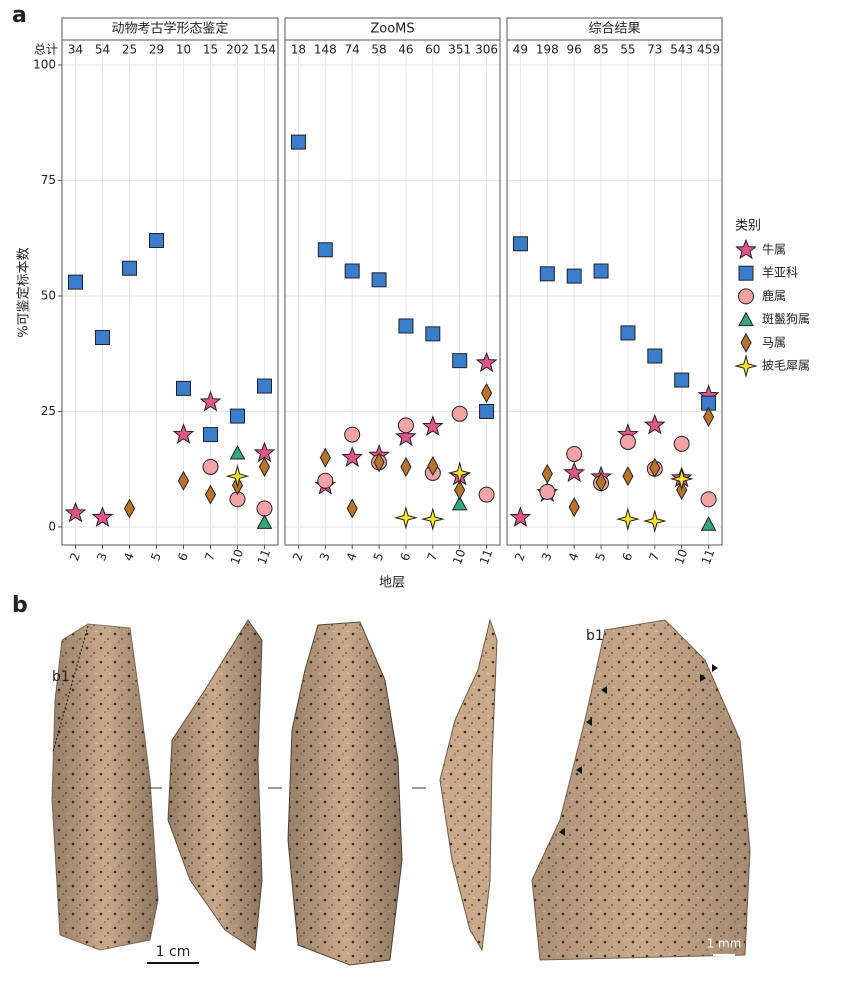  What do you see at coordinates (48, 411) in the screenshot?
I see `y-tick-label: 25` at bounding box center [48, 411].